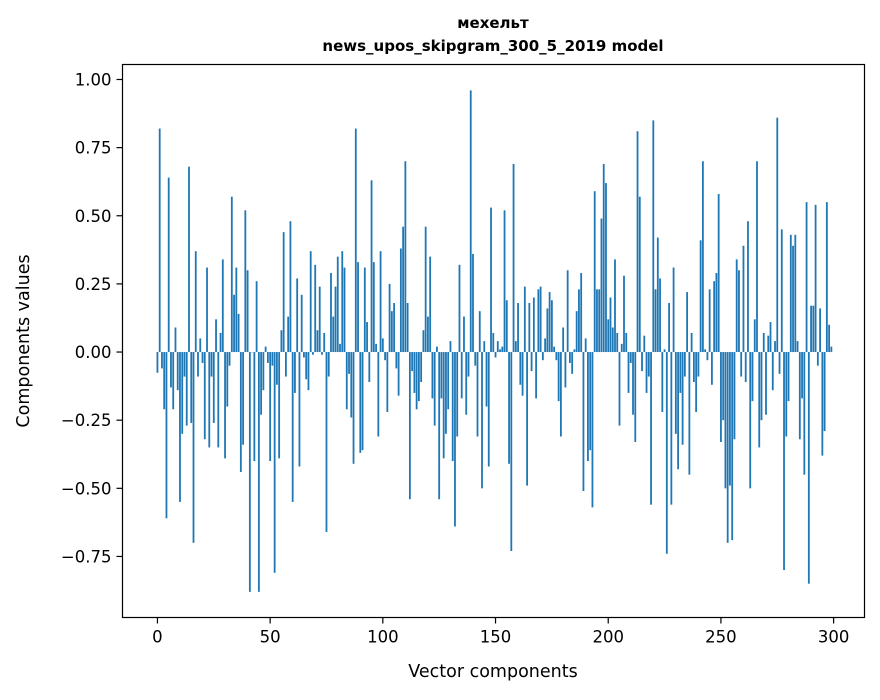 This screenshot has width=880, height=700. I want to click on x-tick-label: 200, so click(608, 637).